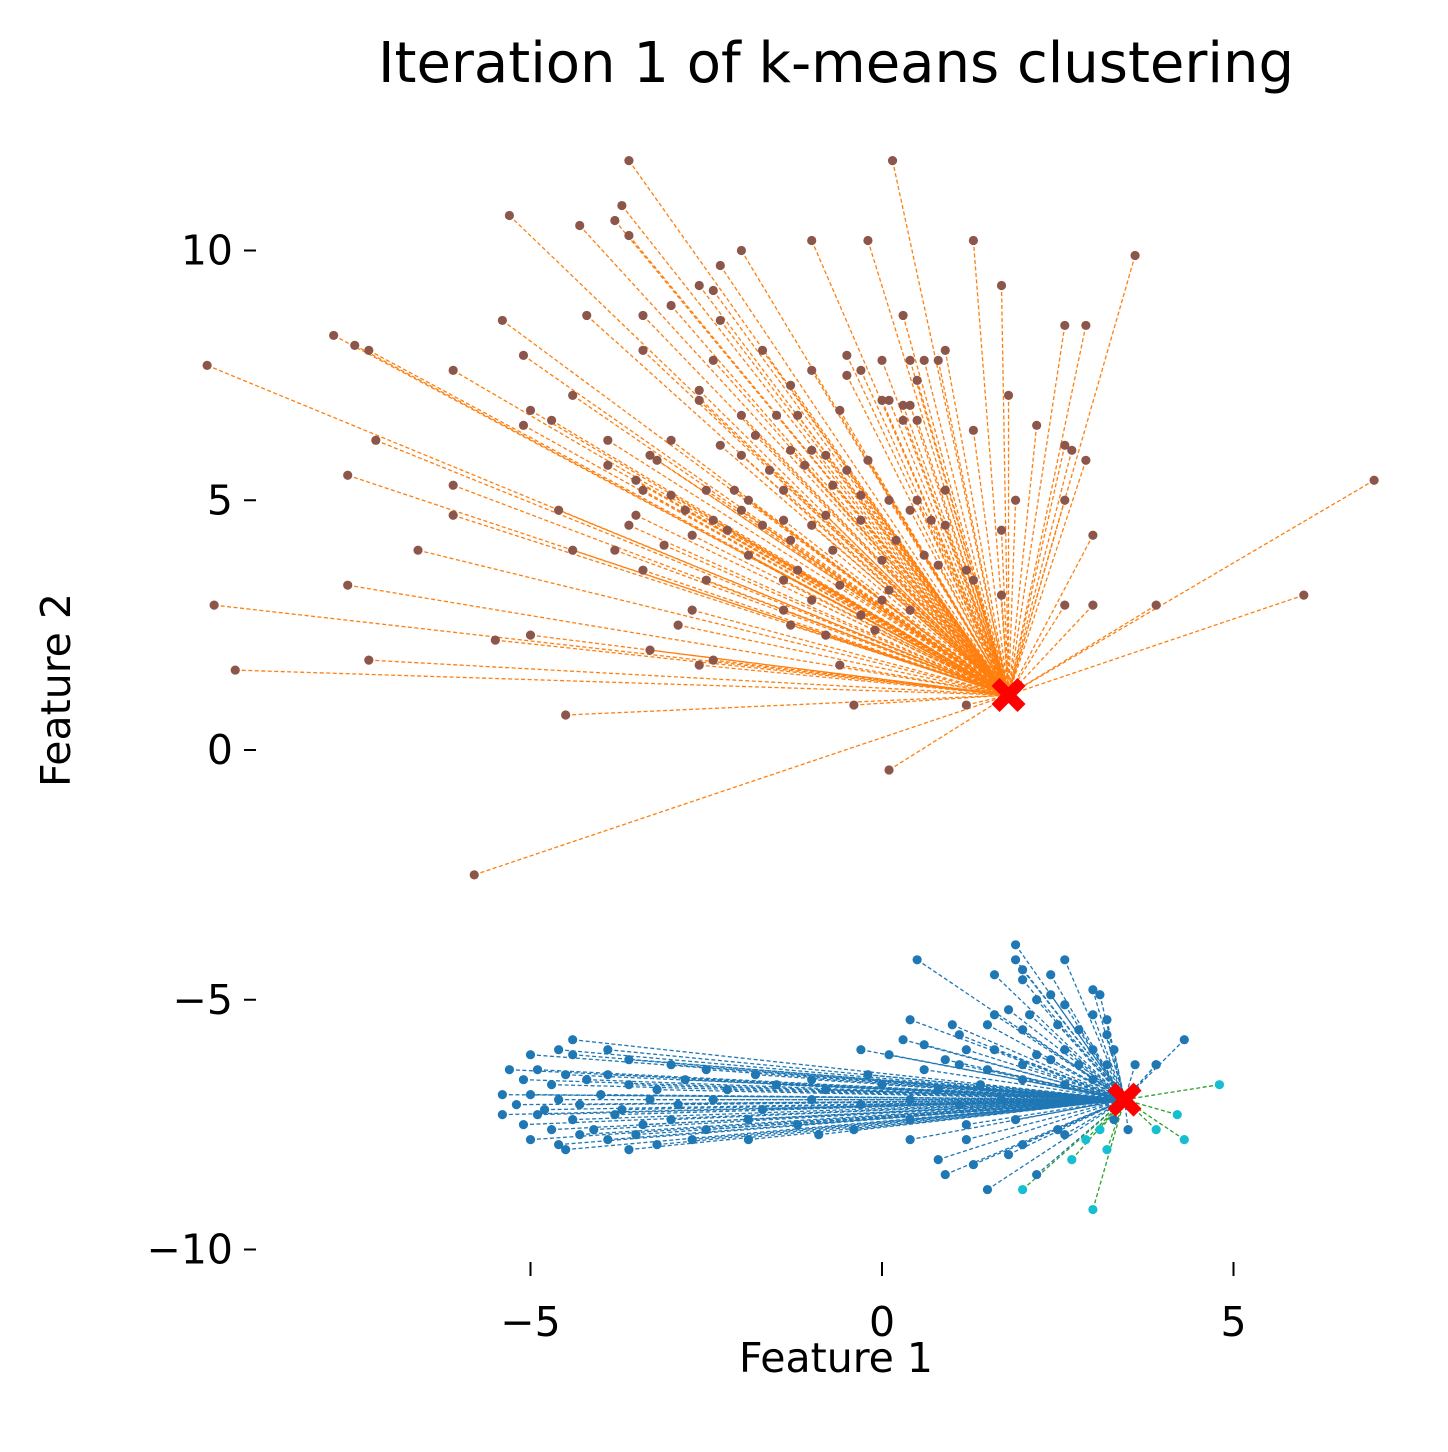 The height and width of the screenshot is (1452, 1448). I want to click on x-tick-label: 0, so click(882, 1322).